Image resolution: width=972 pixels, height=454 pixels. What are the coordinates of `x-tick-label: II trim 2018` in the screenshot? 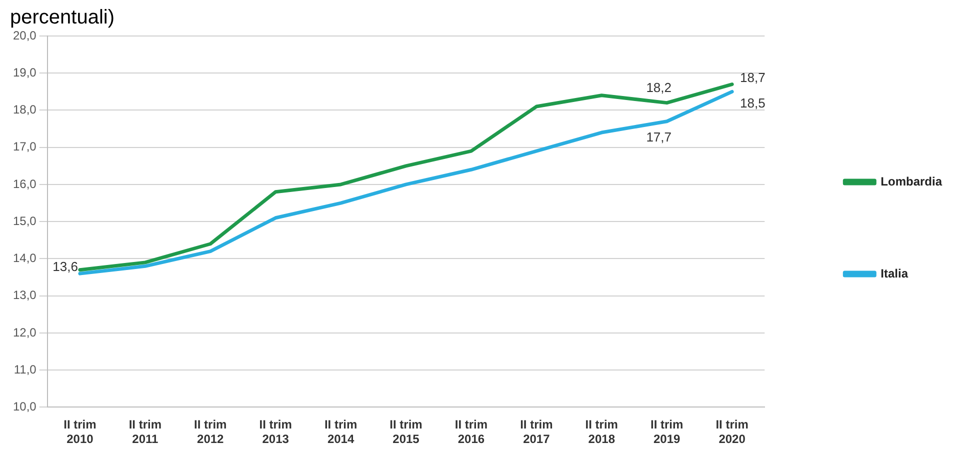 It's located at (601, 432).